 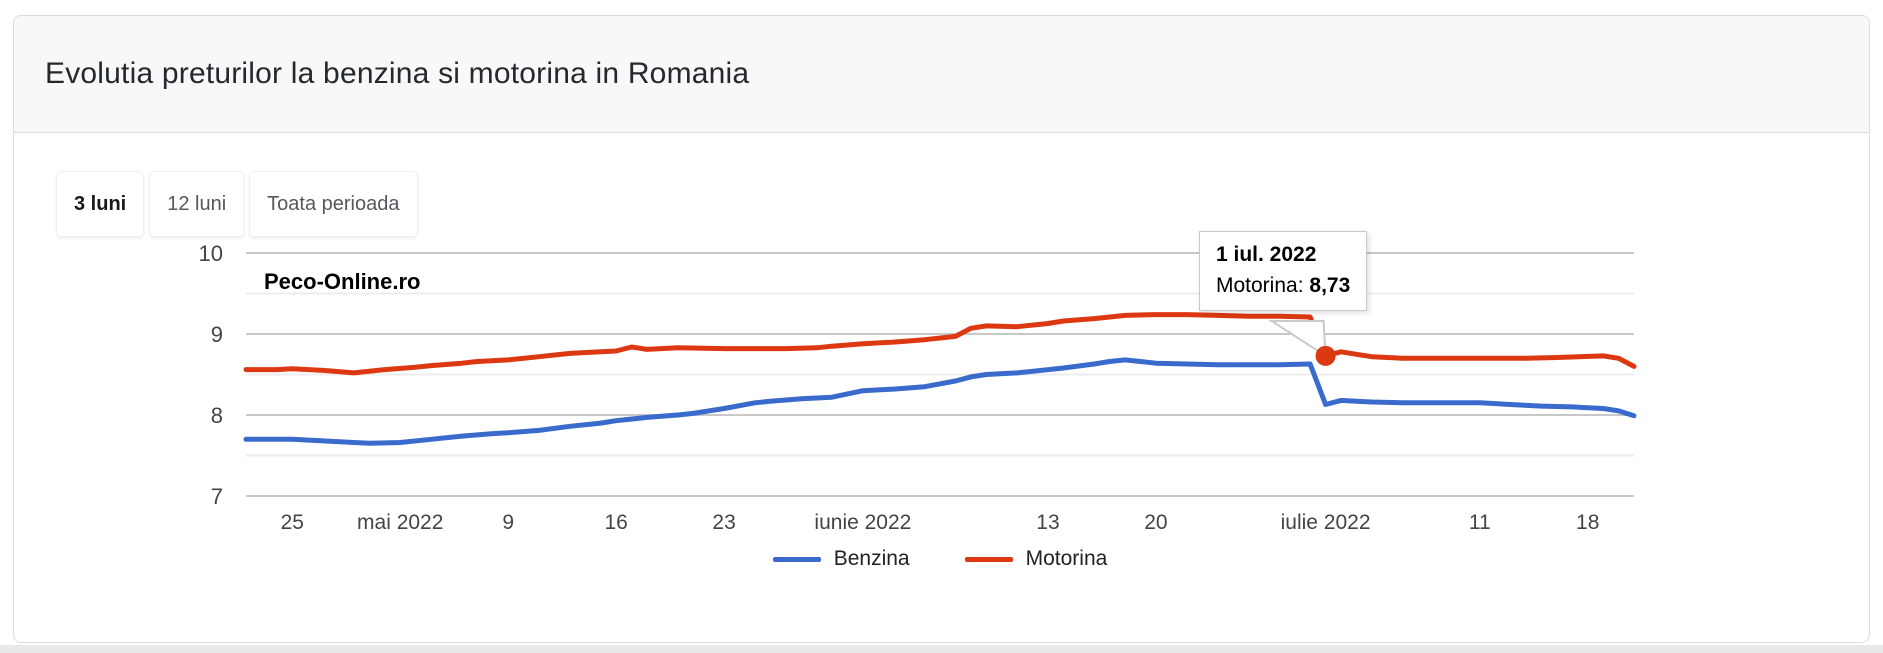 I want to click on x-axis-label: iunie 2022, so click(x=862, y=522).